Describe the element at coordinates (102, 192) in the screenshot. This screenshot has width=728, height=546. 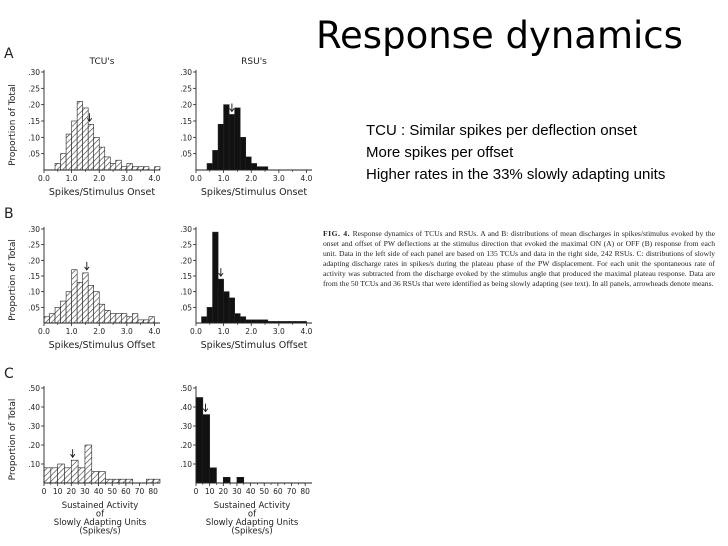
I see `x-axis-label: Spikes/Stimulus Onset` at that location.